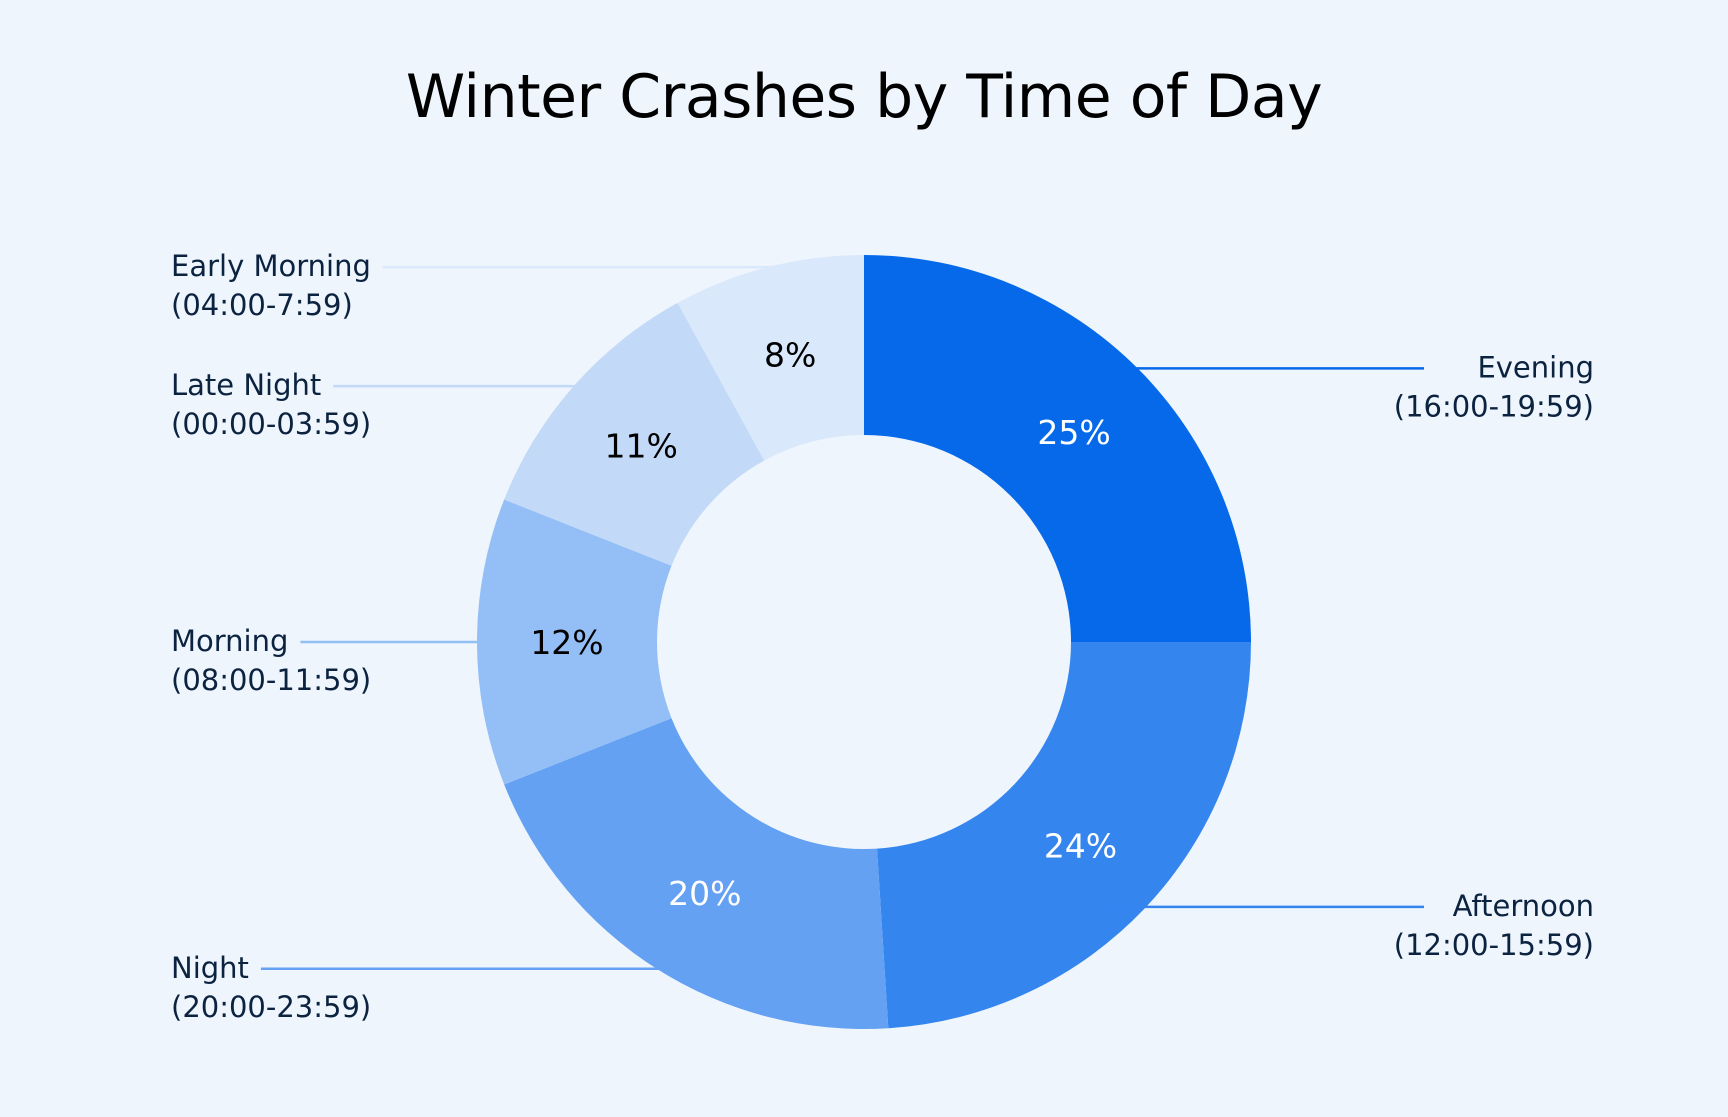 The height and width of the screenshot is (1117, 1728). I want to click on category-name-morning: Morning, so click(229, 641).